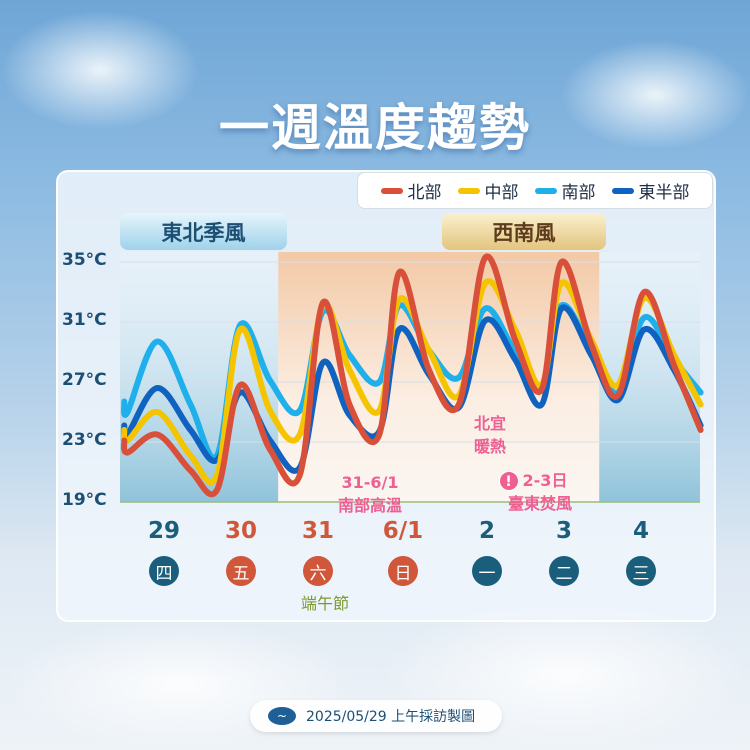  What do you see at coordinates (84, 260) in the screenshot?
I see `y-tick-label: 35°C` at bounding box center [84, 260].